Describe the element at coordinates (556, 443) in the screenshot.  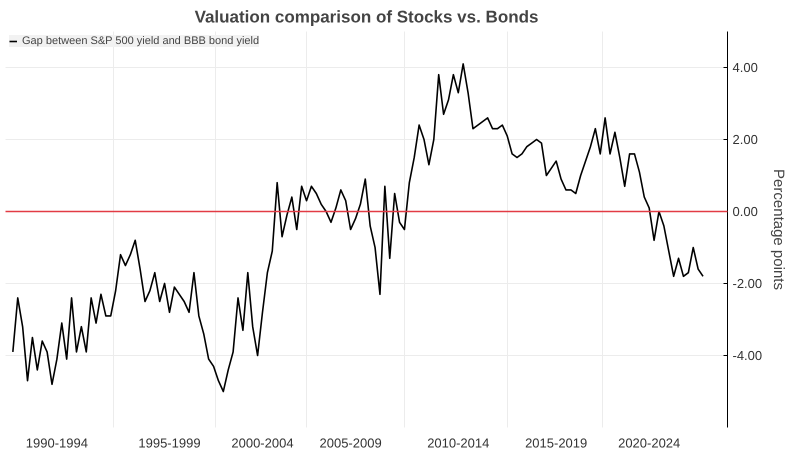
I see `x-tick-label: 2015-2019` at that location.